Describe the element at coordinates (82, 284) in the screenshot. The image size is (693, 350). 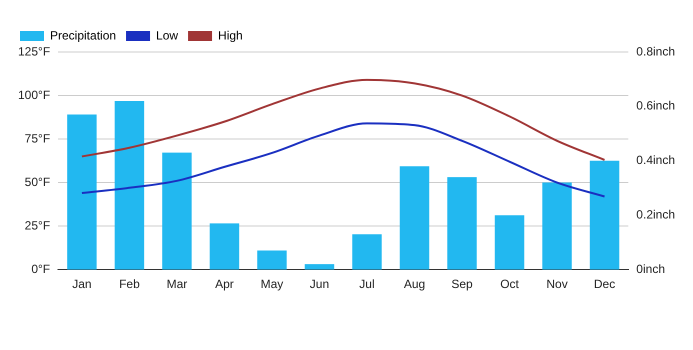
I see `x-tick-label: Jan` at that location.